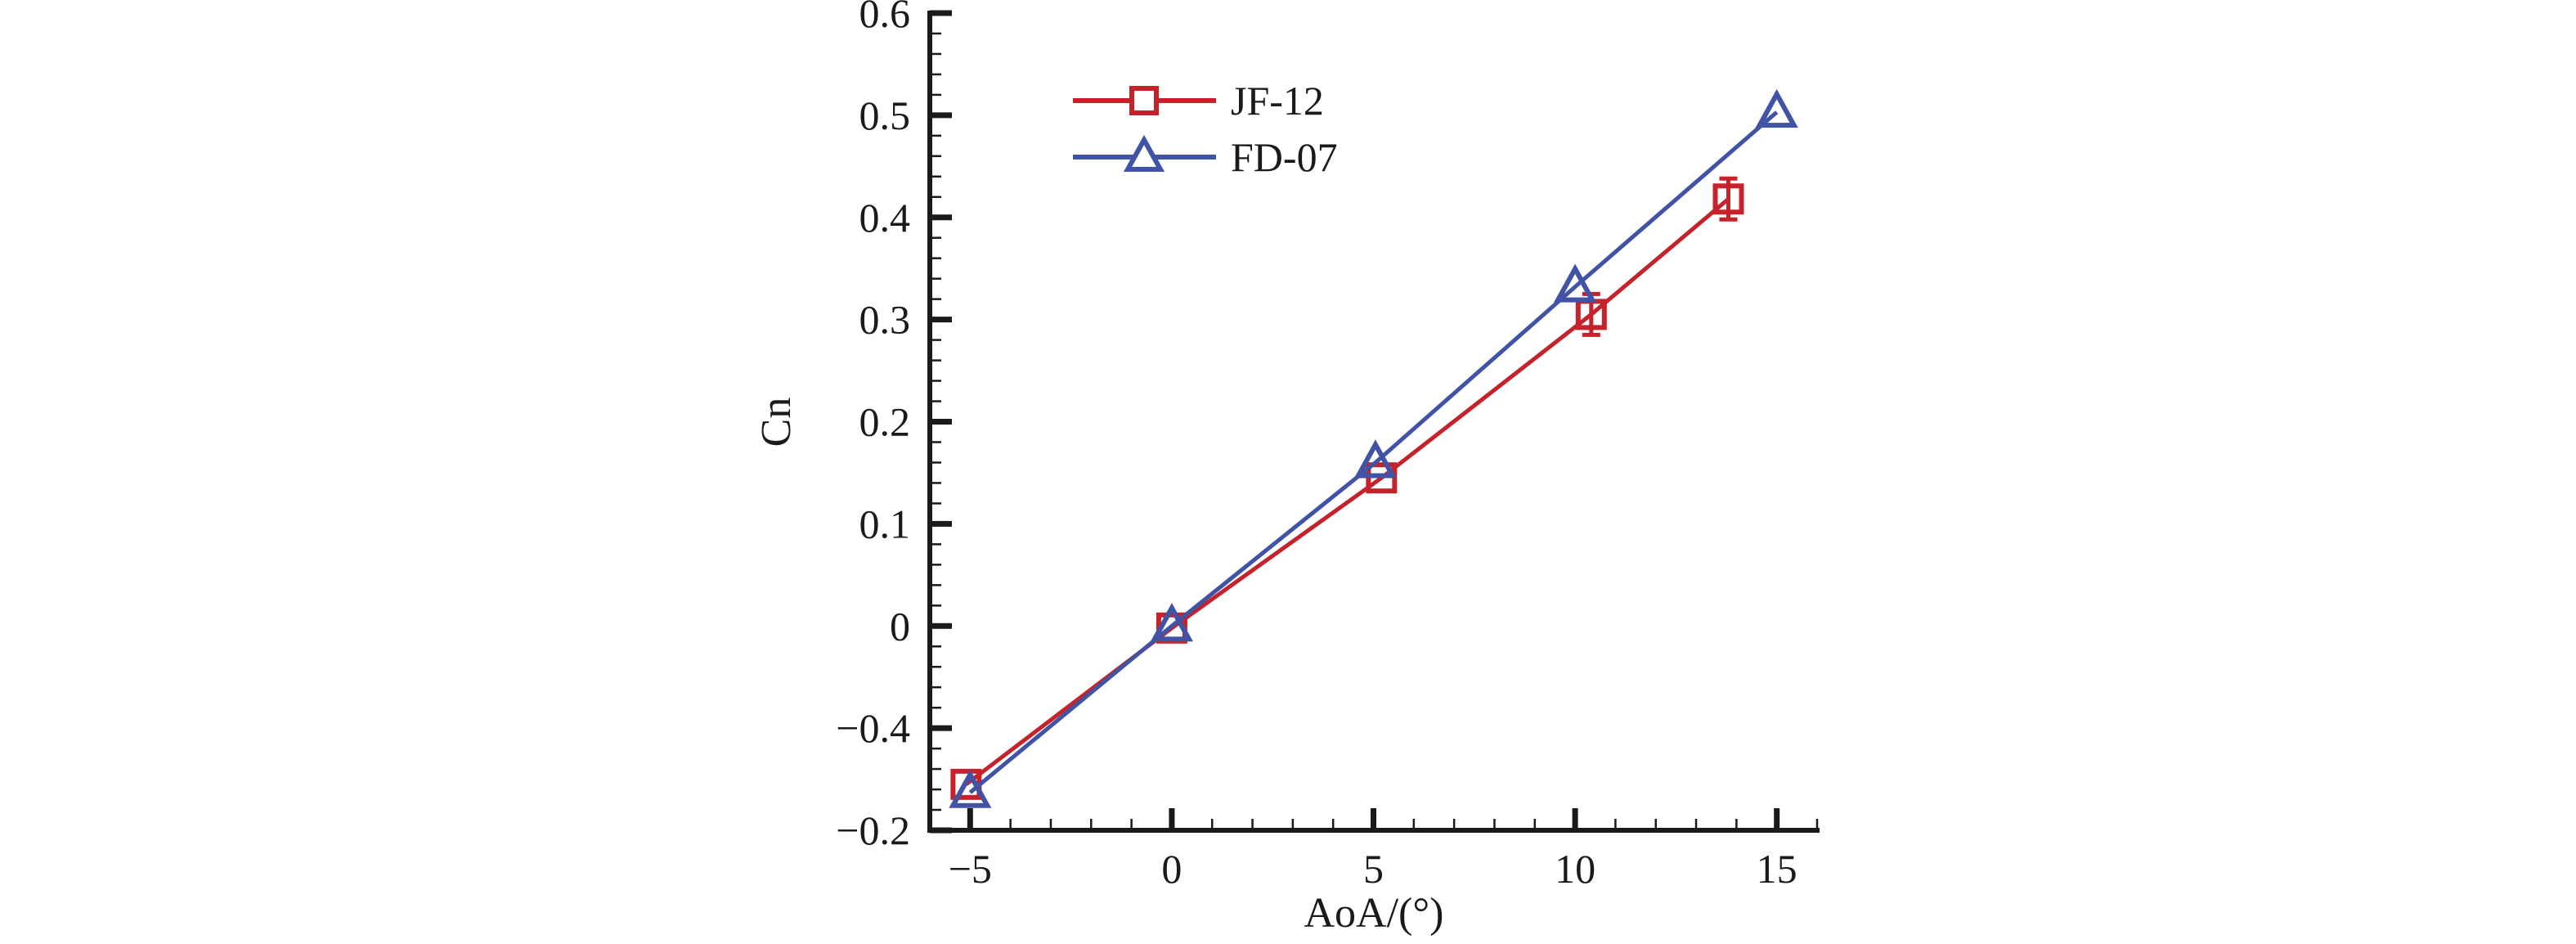 Image resolution: width=2576 pixels, height=944 pixels. I want to click on legend-item-jf-12: JF-12, so click(1205, 100).